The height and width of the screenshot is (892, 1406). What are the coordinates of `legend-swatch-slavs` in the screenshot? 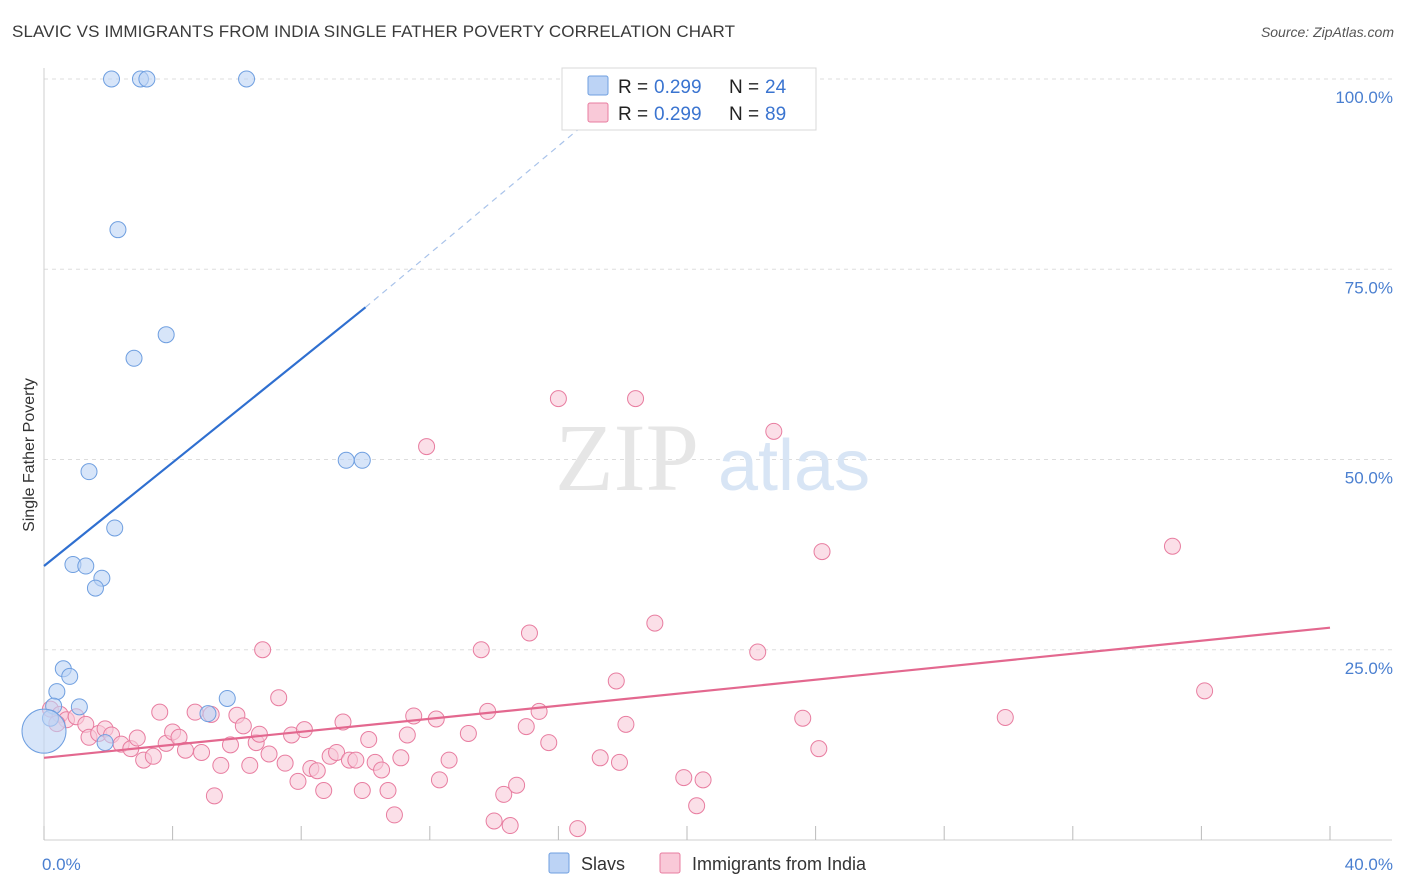 It's located at (598, 85).